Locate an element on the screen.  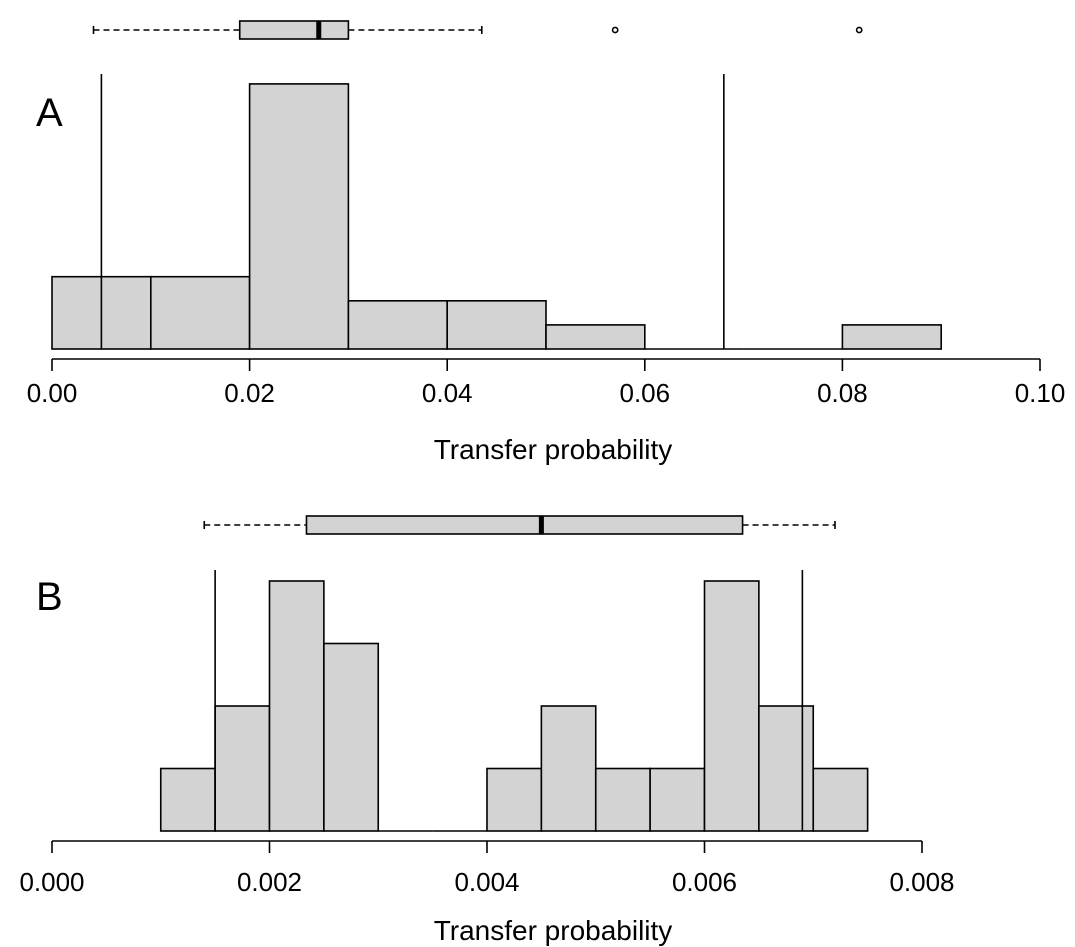
panel-b-boxplot-box is located at coordinates (524, 525).